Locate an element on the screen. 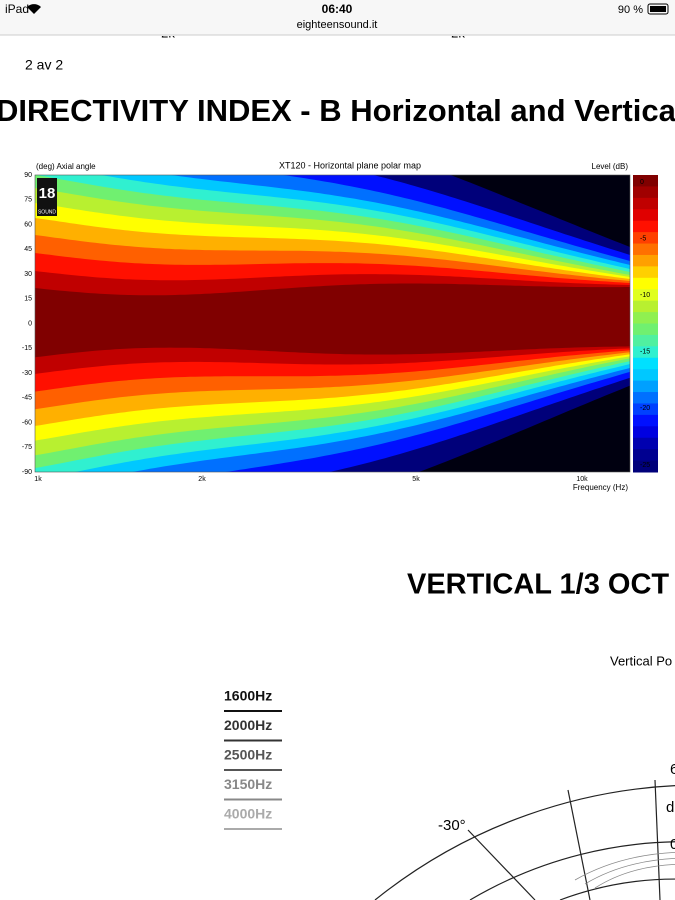 The width and height of the screenshot is (675, 900). battery-level is located at coordinates (658, 9).